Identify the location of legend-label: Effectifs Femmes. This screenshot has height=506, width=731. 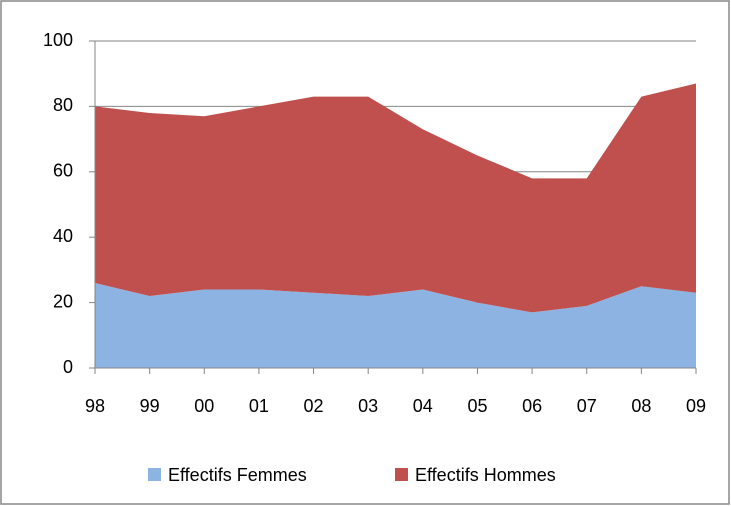
(237, 475).